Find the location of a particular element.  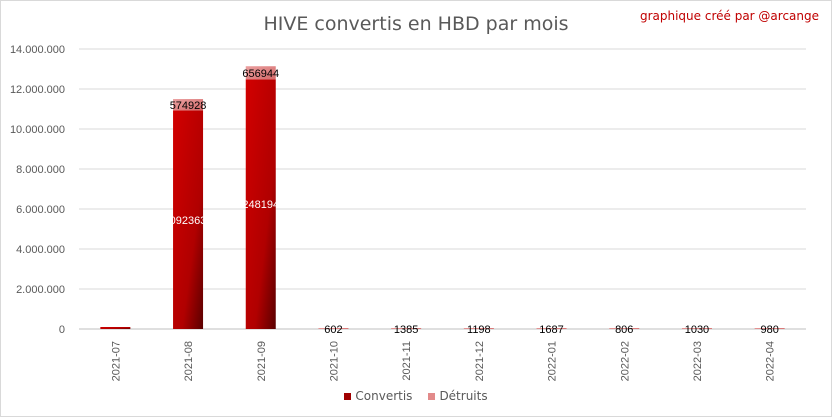

data-label-convertis: 10923630 is located at coordinates (188, 221).